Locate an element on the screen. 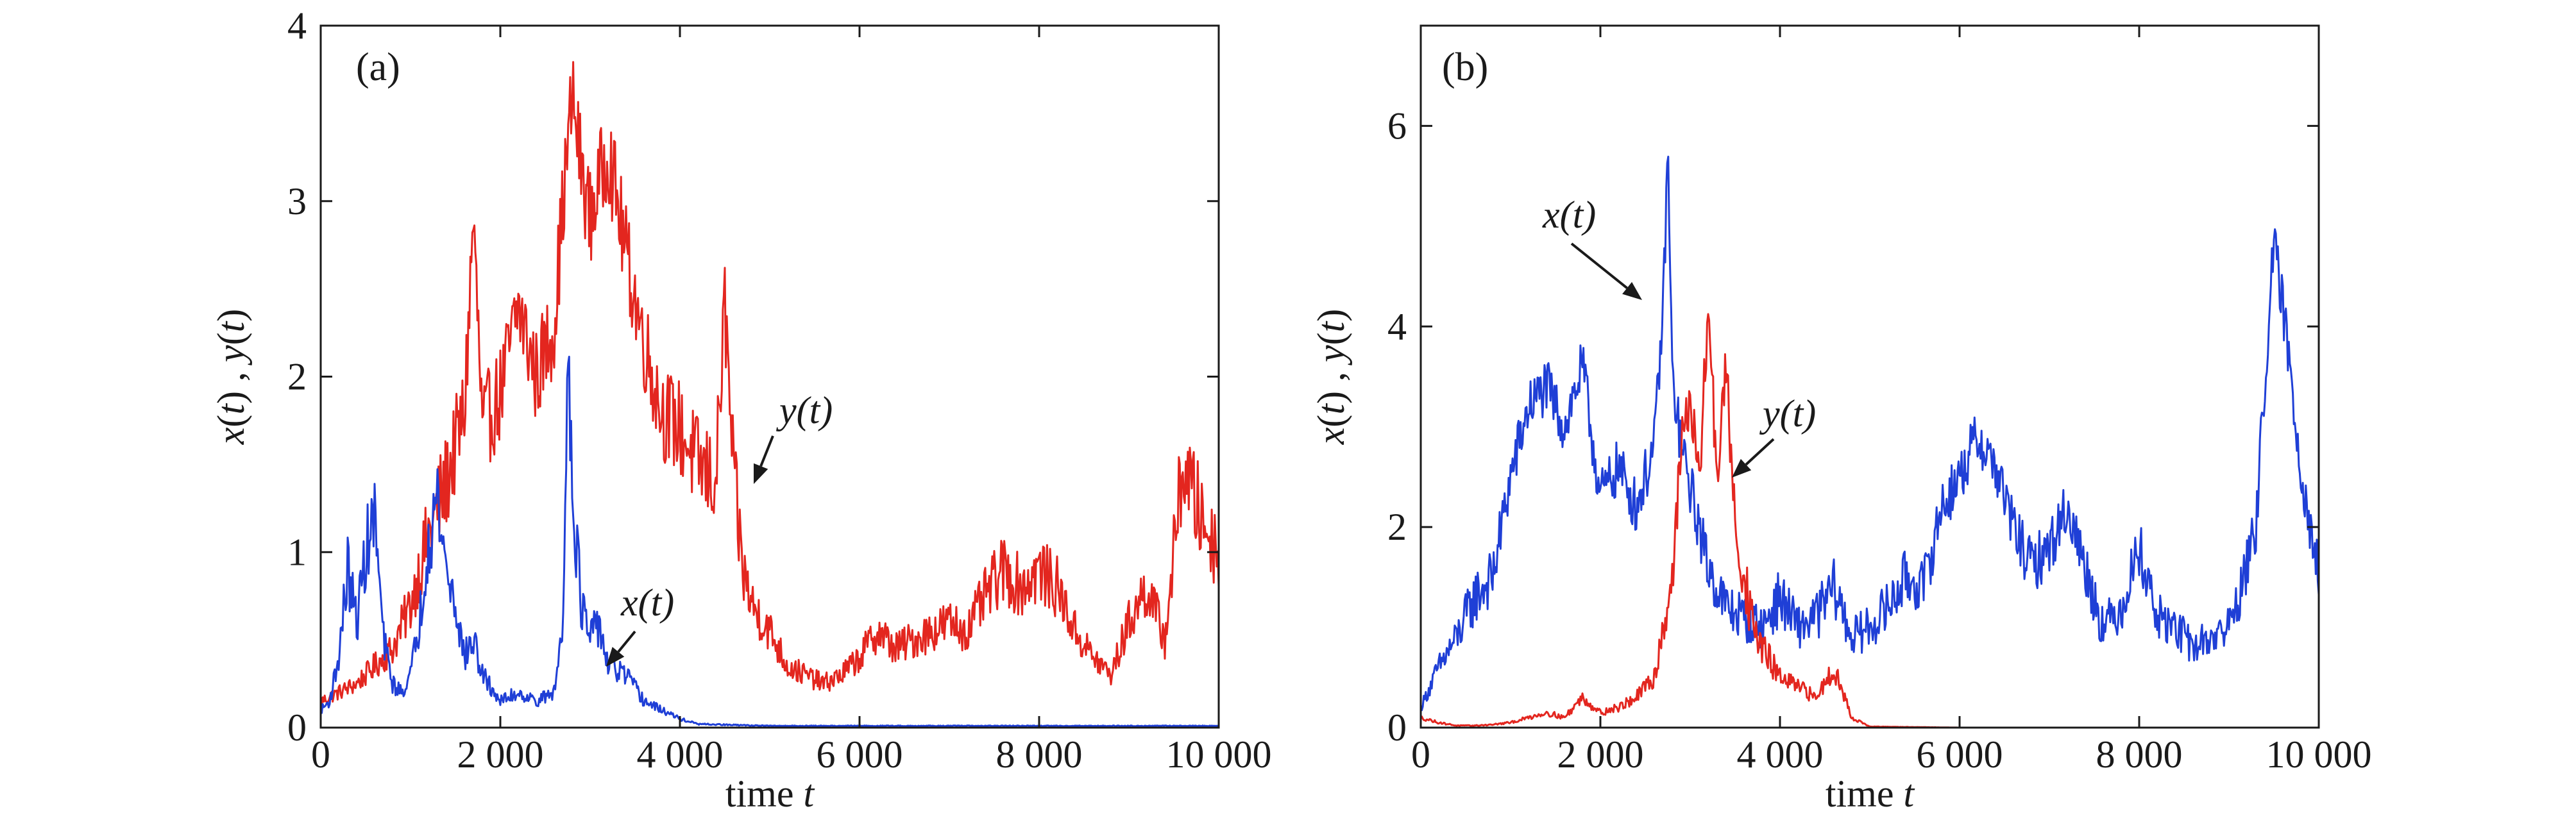  y-tick-label: 1 is located at coordinates (297, 552).